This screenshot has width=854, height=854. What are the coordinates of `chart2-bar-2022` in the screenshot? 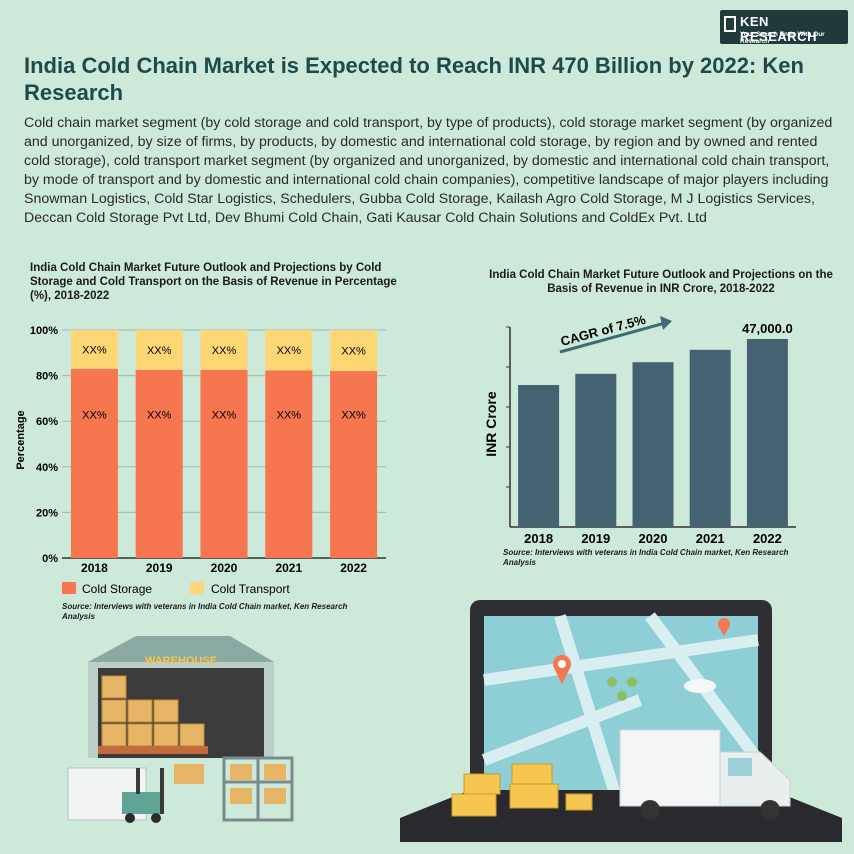 It's located at (767, 433).